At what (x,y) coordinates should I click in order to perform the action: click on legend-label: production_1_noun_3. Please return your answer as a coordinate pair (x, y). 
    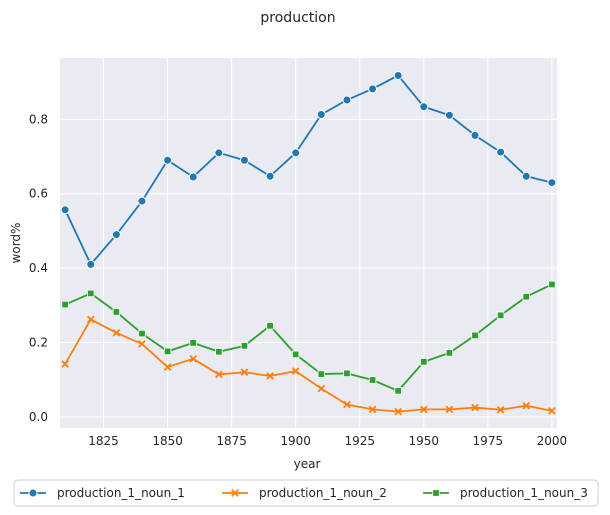
    Looking at the image, I should click on (524, 493).